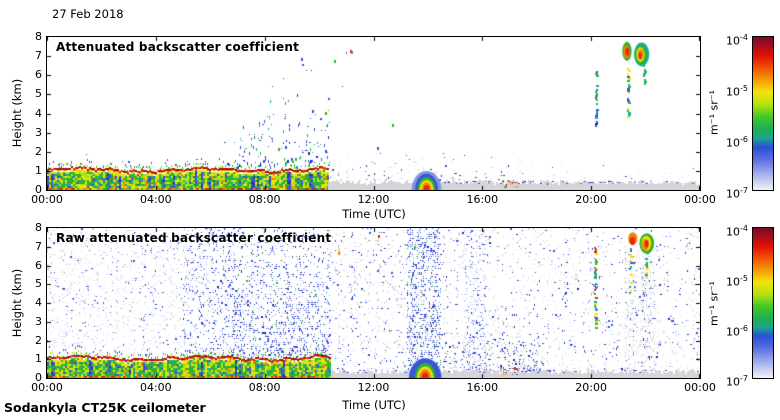 The width and height of the screenshot is (780, 420). What do you see at coordinates (763, 113) in the screenshot?
I see `colorbar-top` at bounding box center [763, 113].